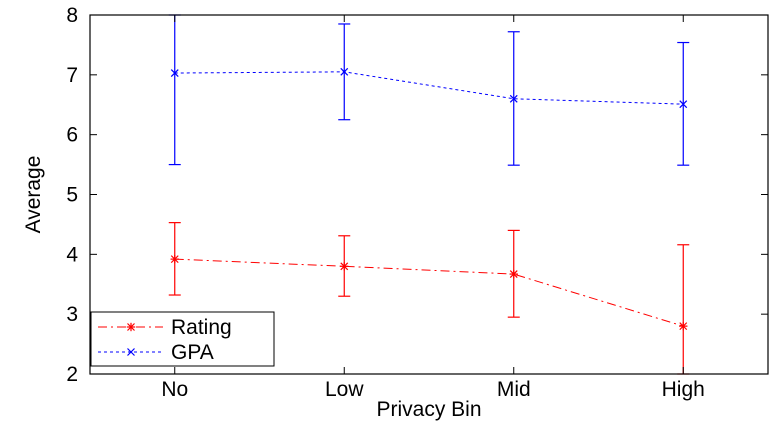 The height and width of the screenshot is (421, 780). Describe the element at coordinates (514, 389) in the screenshot. I see `x-tick-label: Mid` at that location.